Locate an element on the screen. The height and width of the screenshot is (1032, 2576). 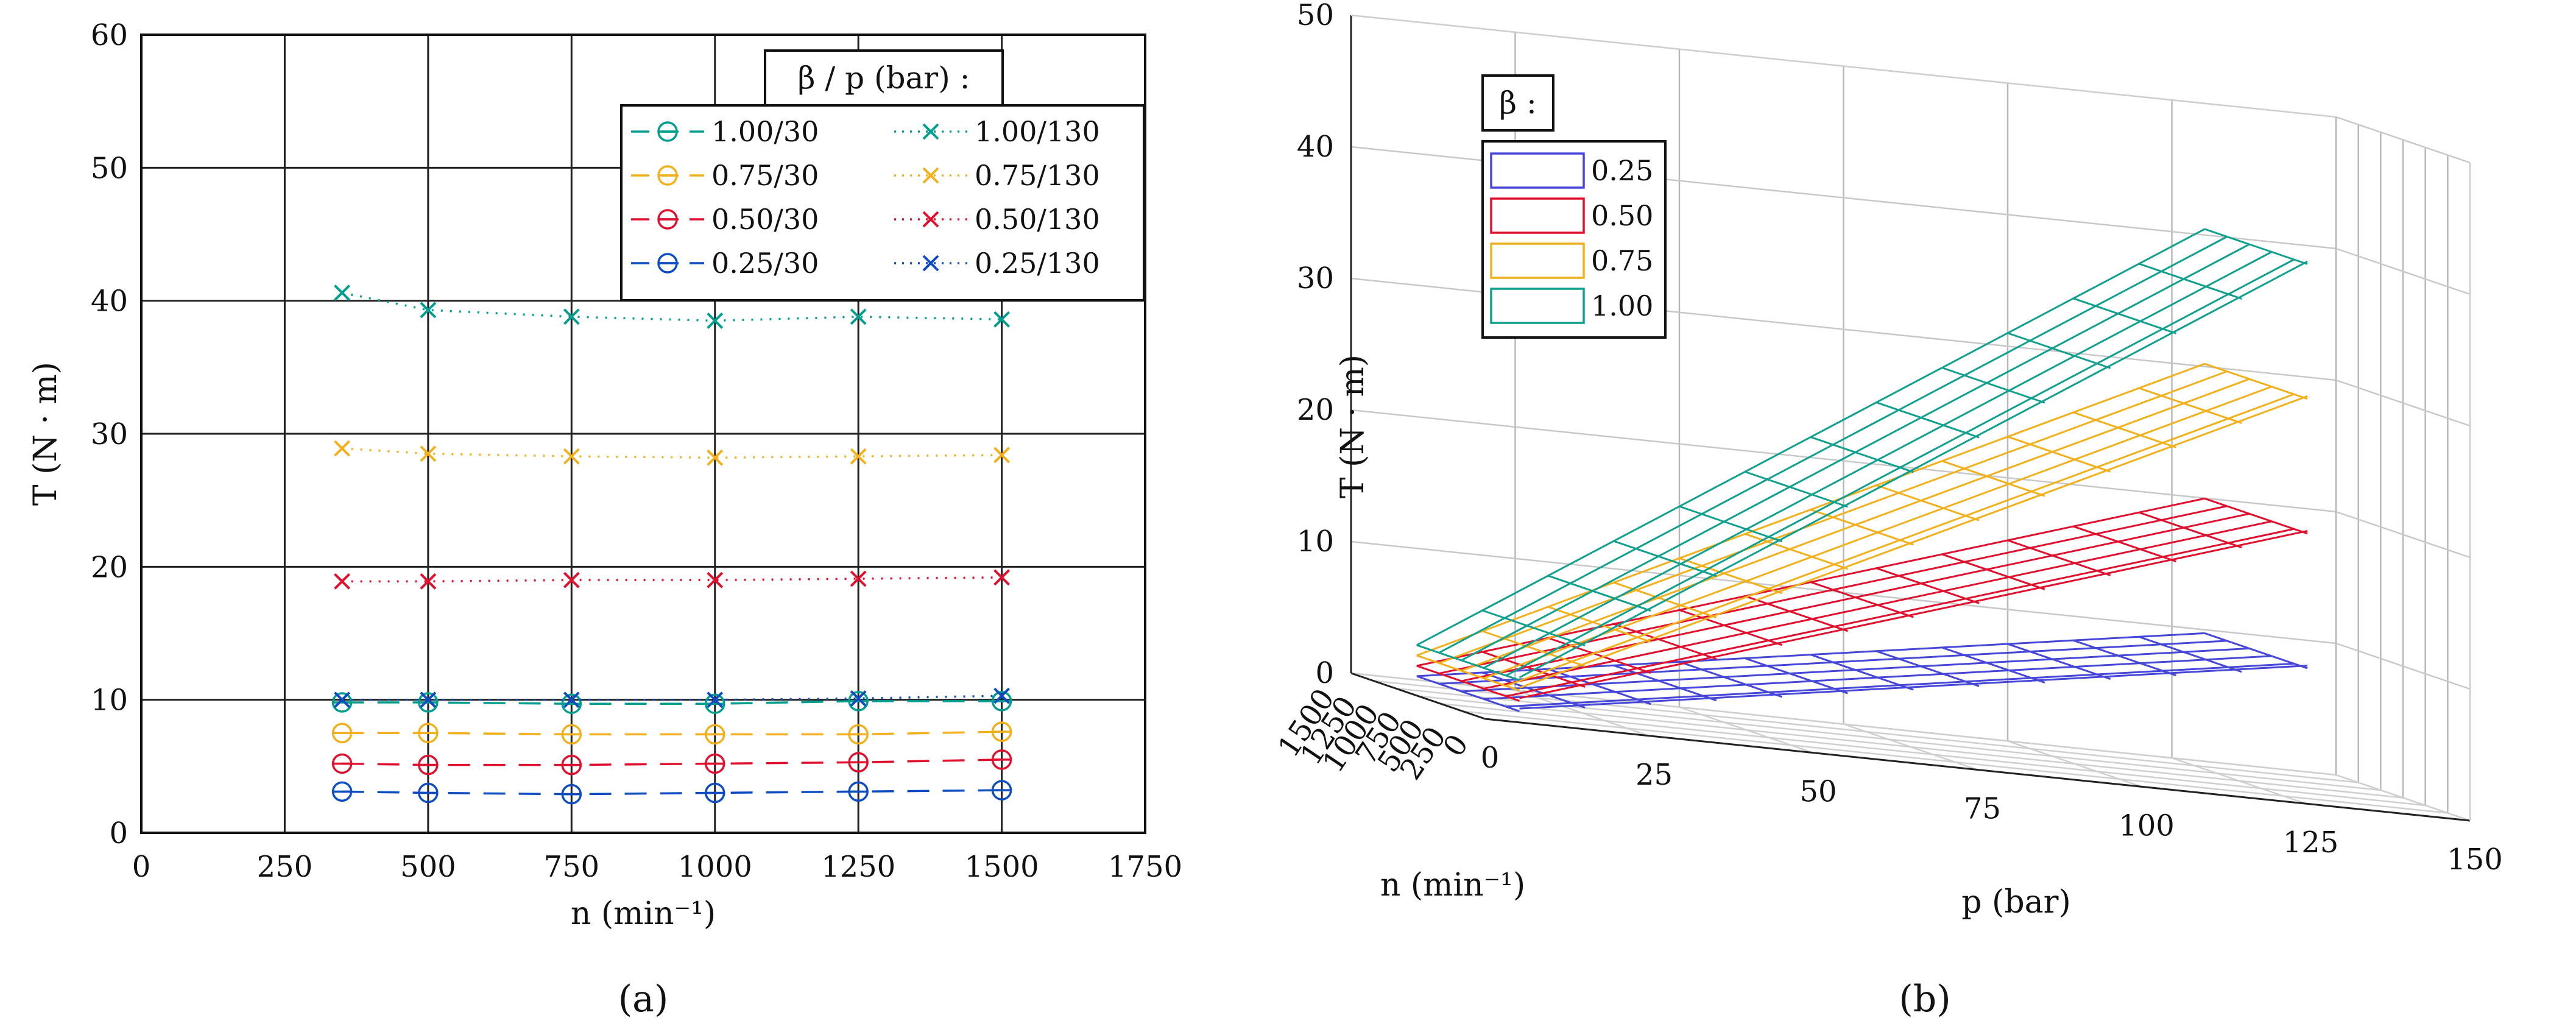
panel-a-legend-item-0-25-130: 0.25/130 is located at coordinates (997, 263).